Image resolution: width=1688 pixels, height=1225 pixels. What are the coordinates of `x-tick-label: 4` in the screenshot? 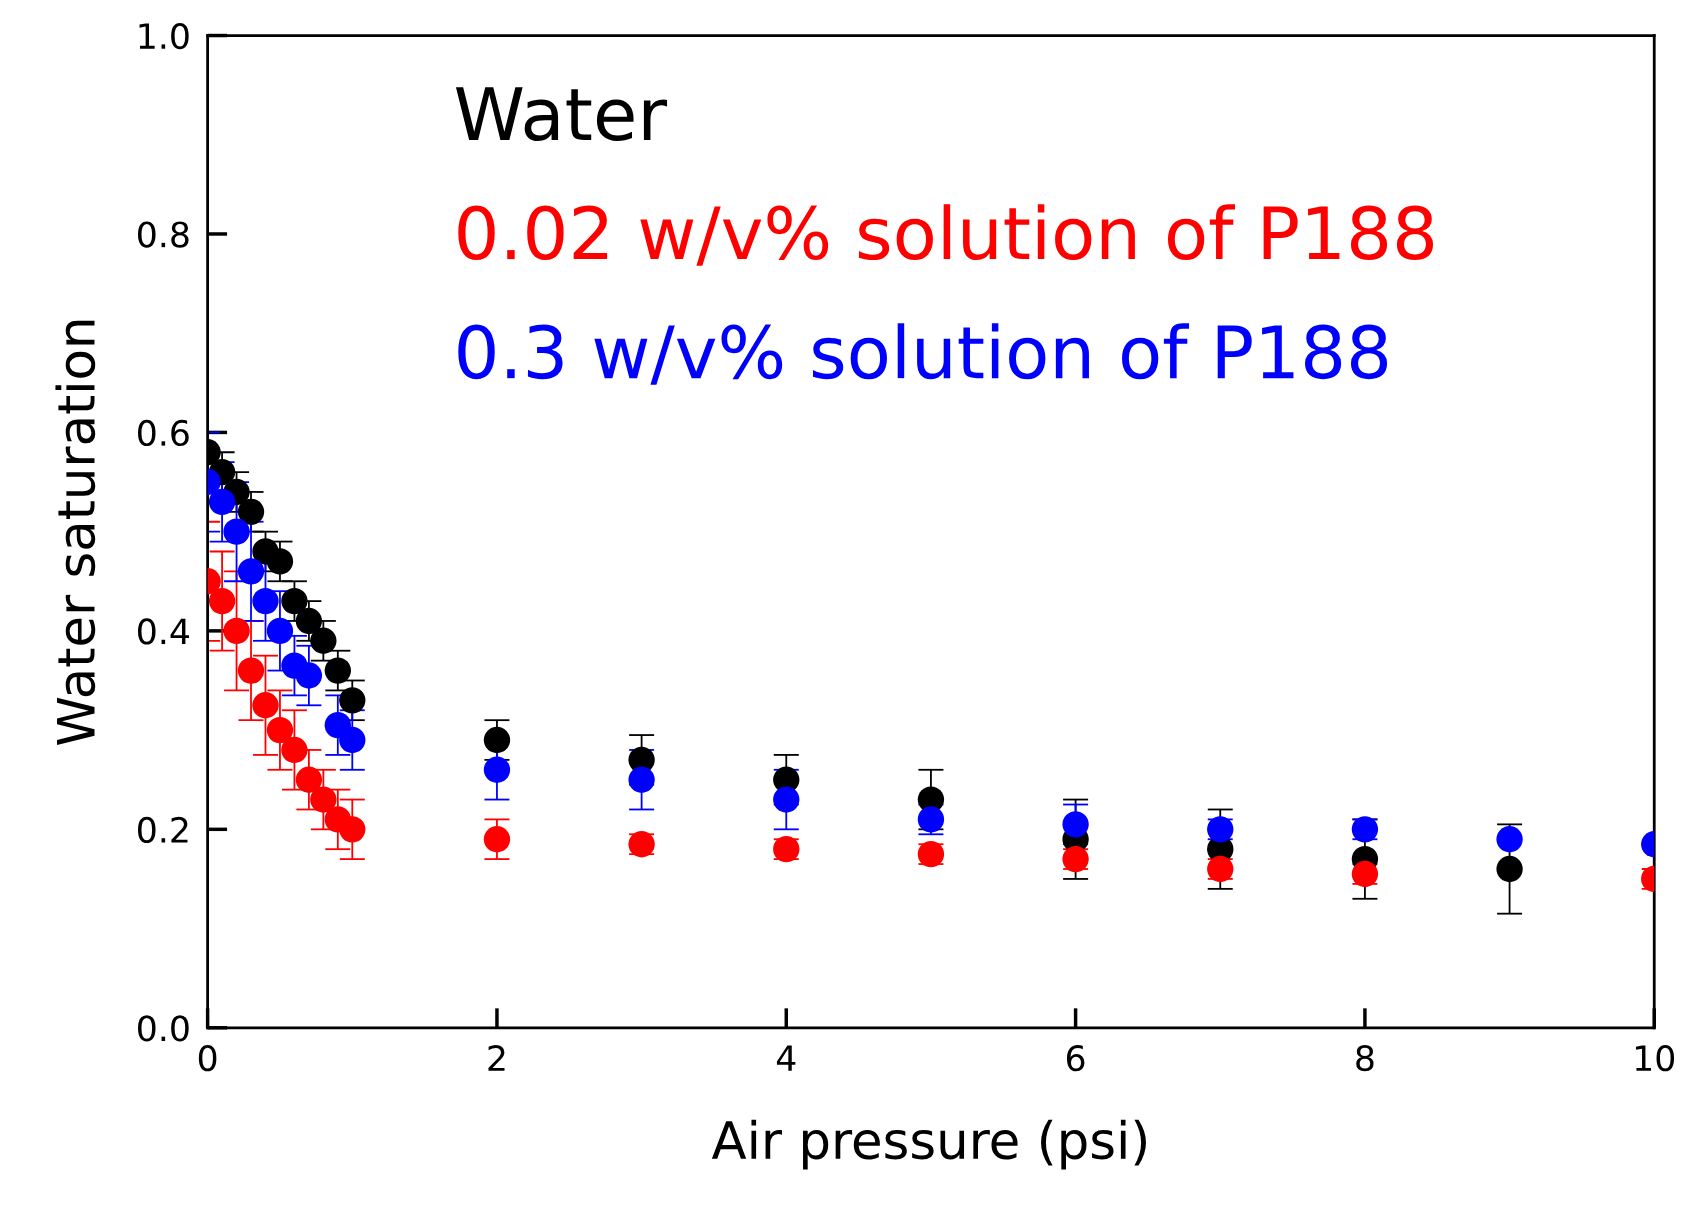 It's located at (786, 1058).